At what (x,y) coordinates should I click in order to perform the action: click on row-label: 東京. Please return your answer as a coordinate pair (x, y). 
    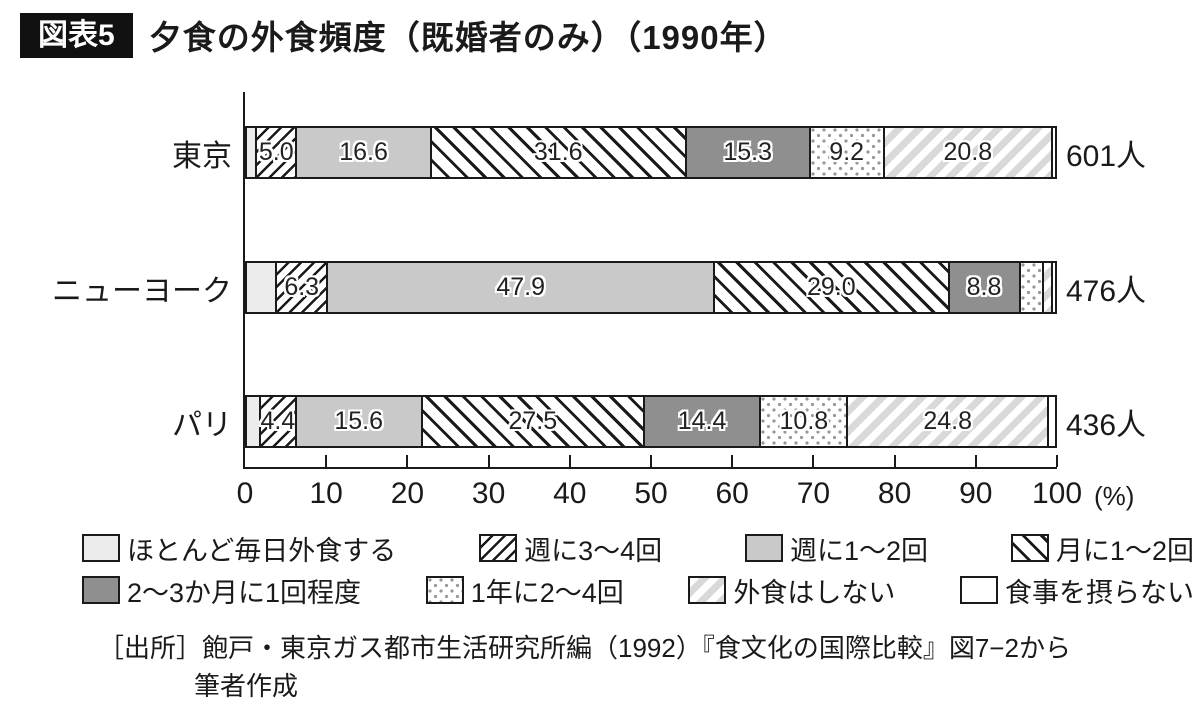
    Looking at the image, I should click on (202, 156).